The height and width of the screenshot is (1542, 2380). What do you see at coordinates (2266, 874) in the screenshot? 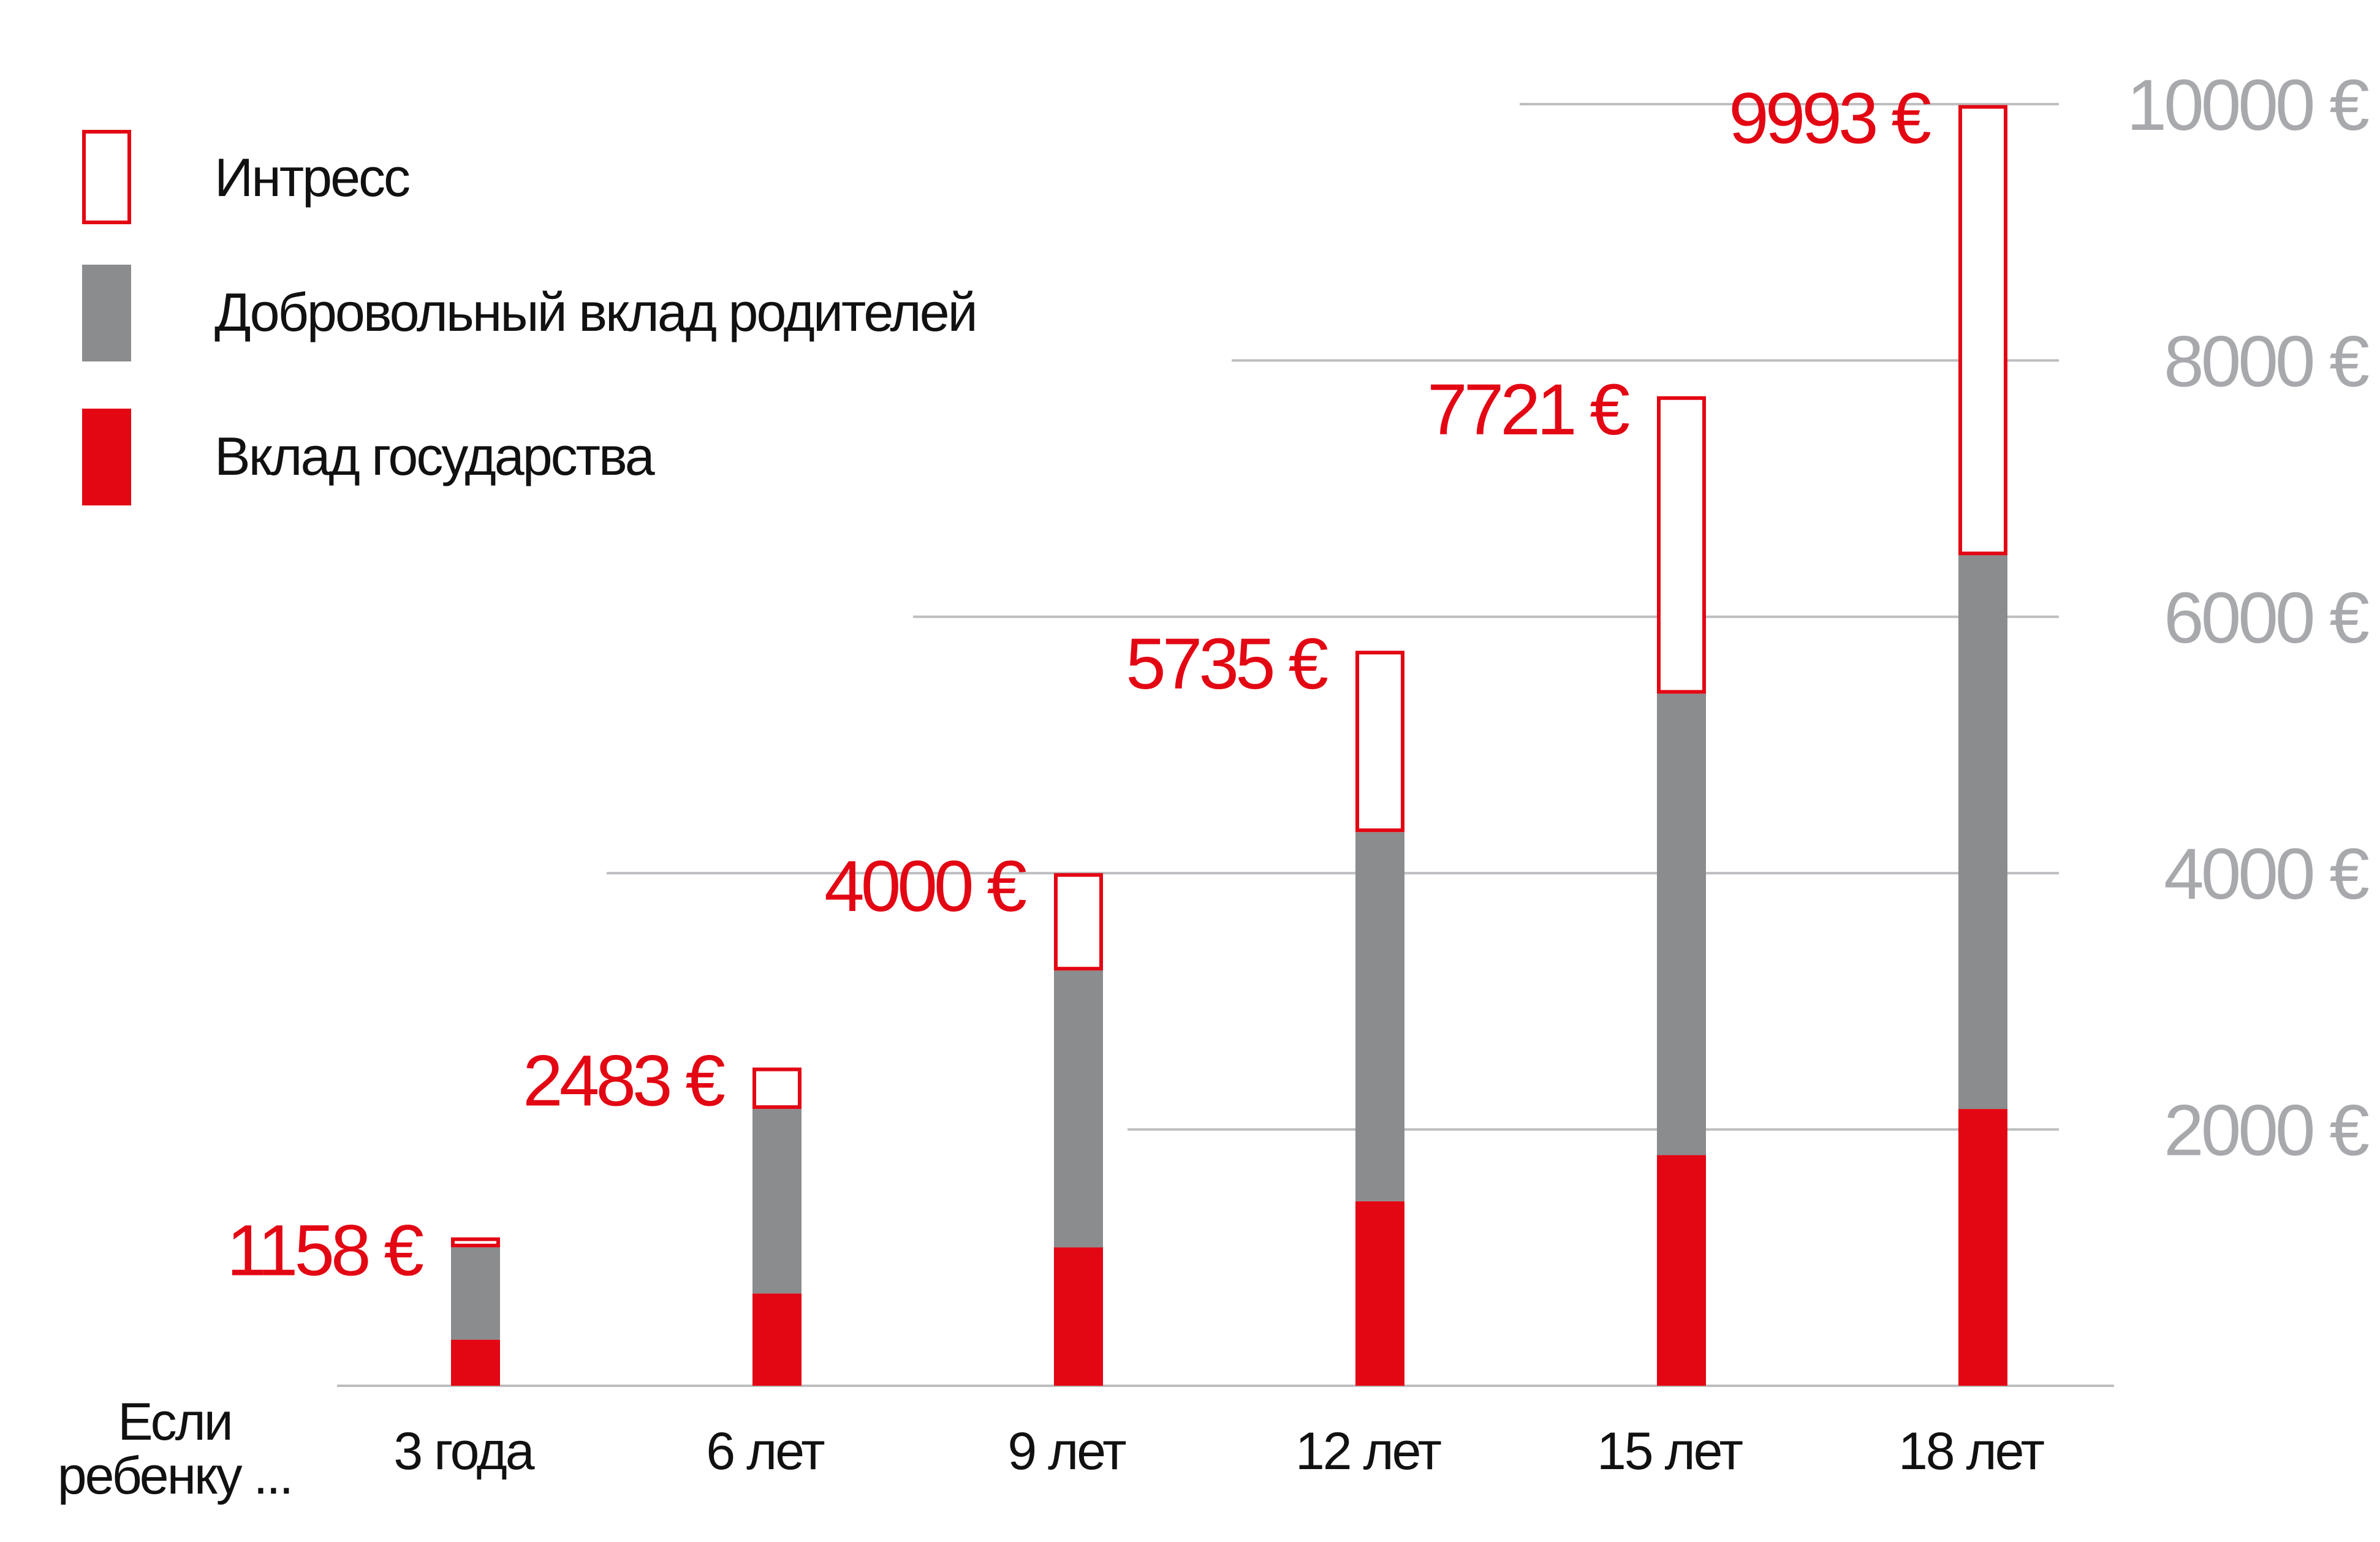
I see `y-tick-label: 4000 €` at bounding box center [2266, 874].